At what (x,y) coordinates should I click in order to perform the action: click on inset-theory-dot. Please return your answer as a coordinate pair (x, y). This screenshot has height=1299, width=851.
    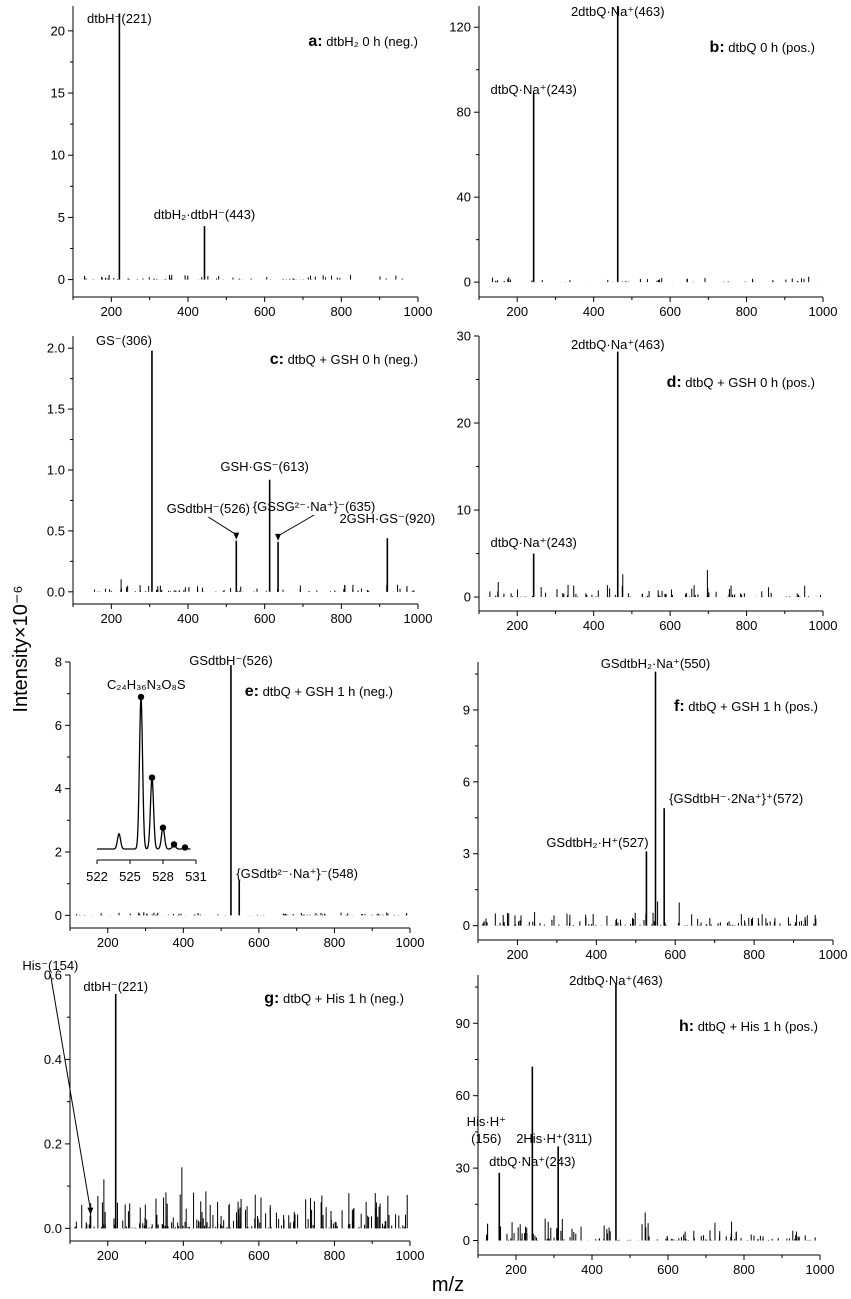
    Looking at the image, I should click on (152, 777).